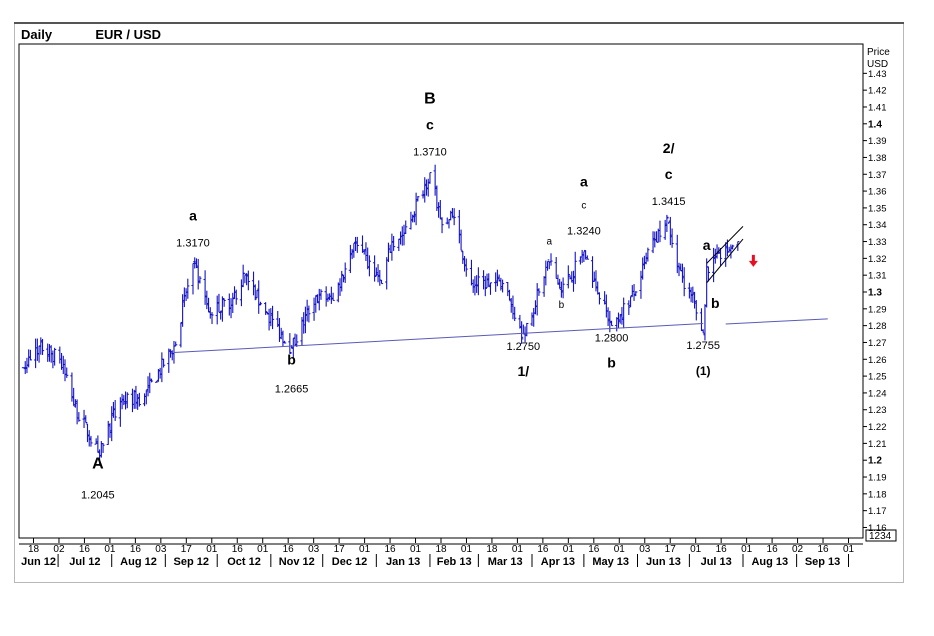  What do you see at coordinates (297, 562) in the screenshot?
I see `month-label: Nov 12` at bounding box center [297, 562].